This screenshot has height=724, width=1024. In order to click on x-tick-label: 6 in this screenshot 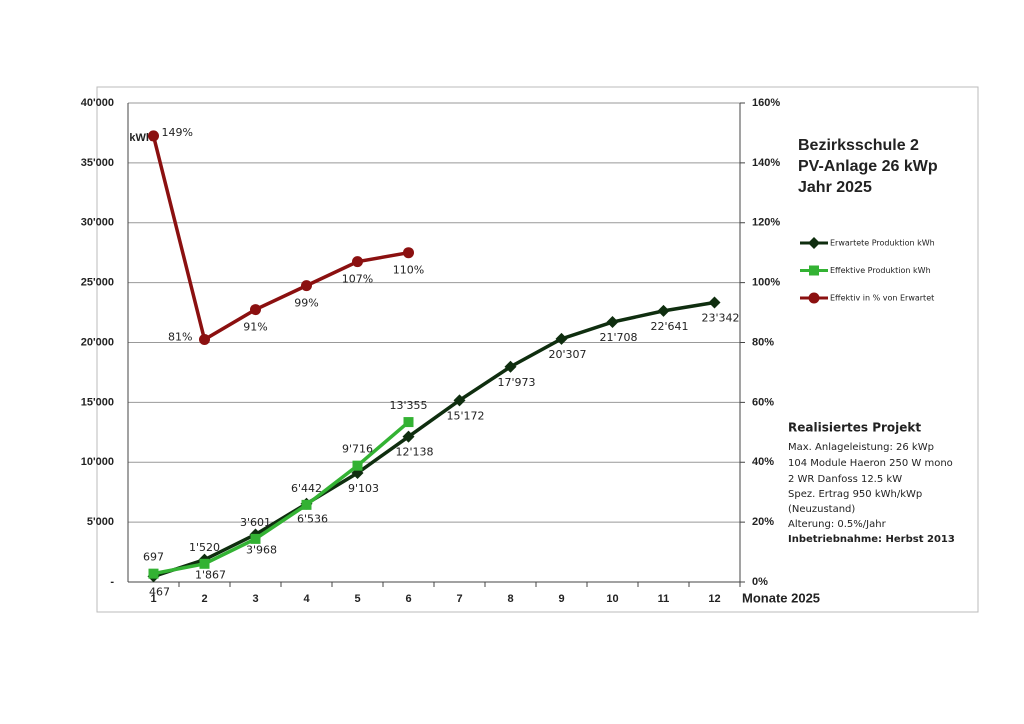, I will do `click(408, 599)`.